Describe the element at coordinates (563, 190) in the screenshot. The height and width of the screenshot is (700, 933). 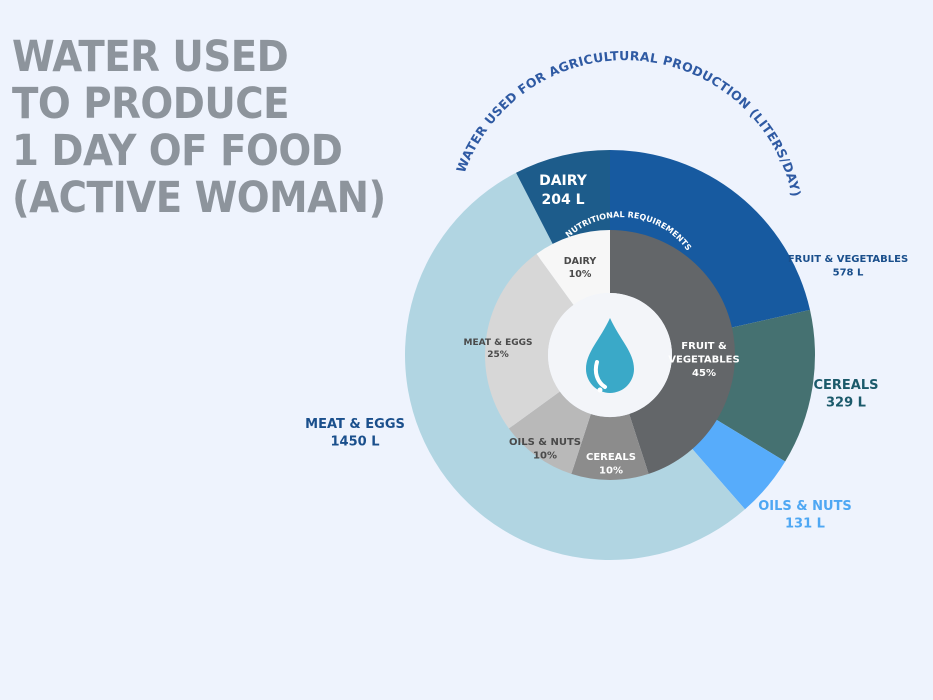
I see `outer-label-dairy: DAIRY 204 L` at that location.